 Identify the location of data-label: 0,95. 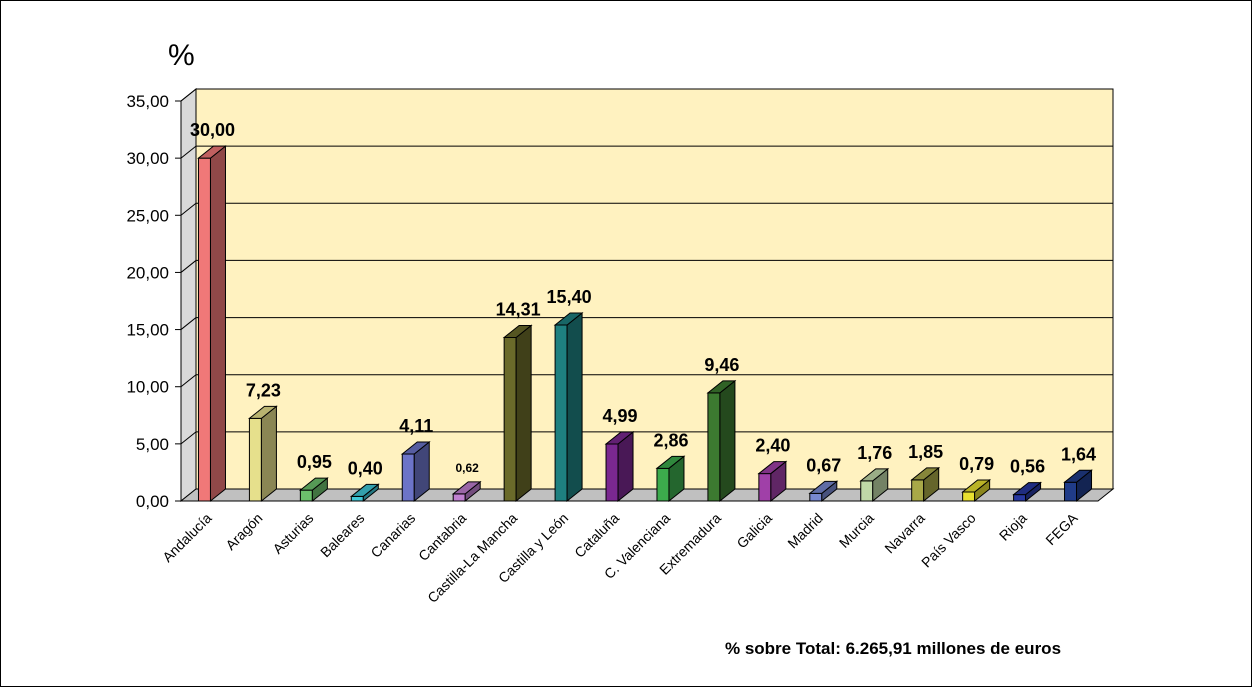
(314, 462).